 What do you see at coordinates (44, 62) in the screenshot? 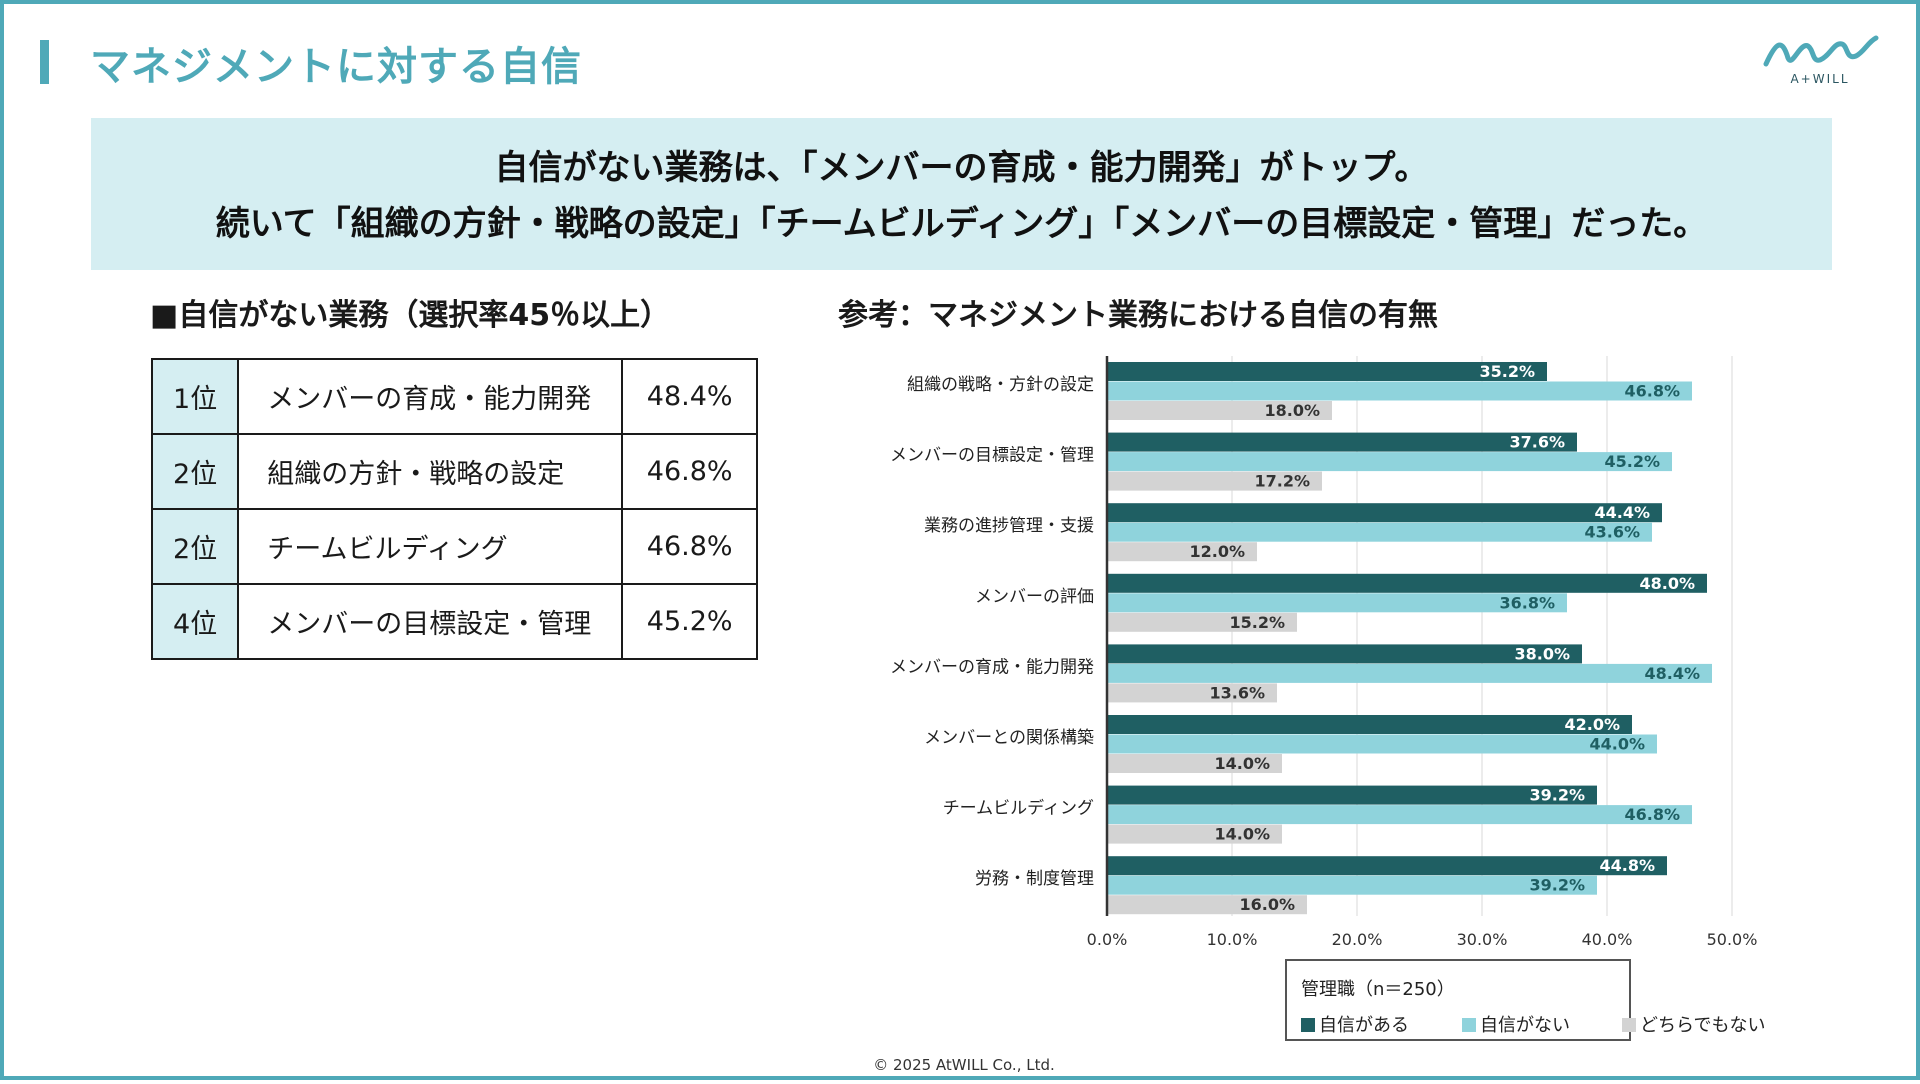
I see `title-accent-bar` at bounding box center [44, 62].